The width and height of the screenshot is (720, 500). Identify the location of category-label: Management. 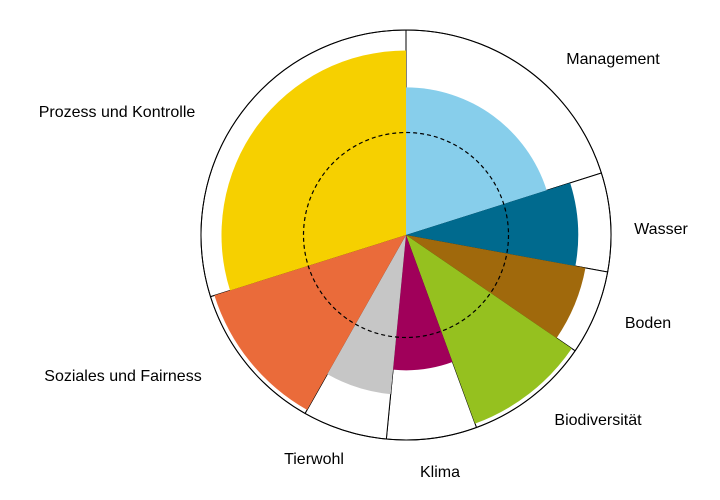
(613, 59).